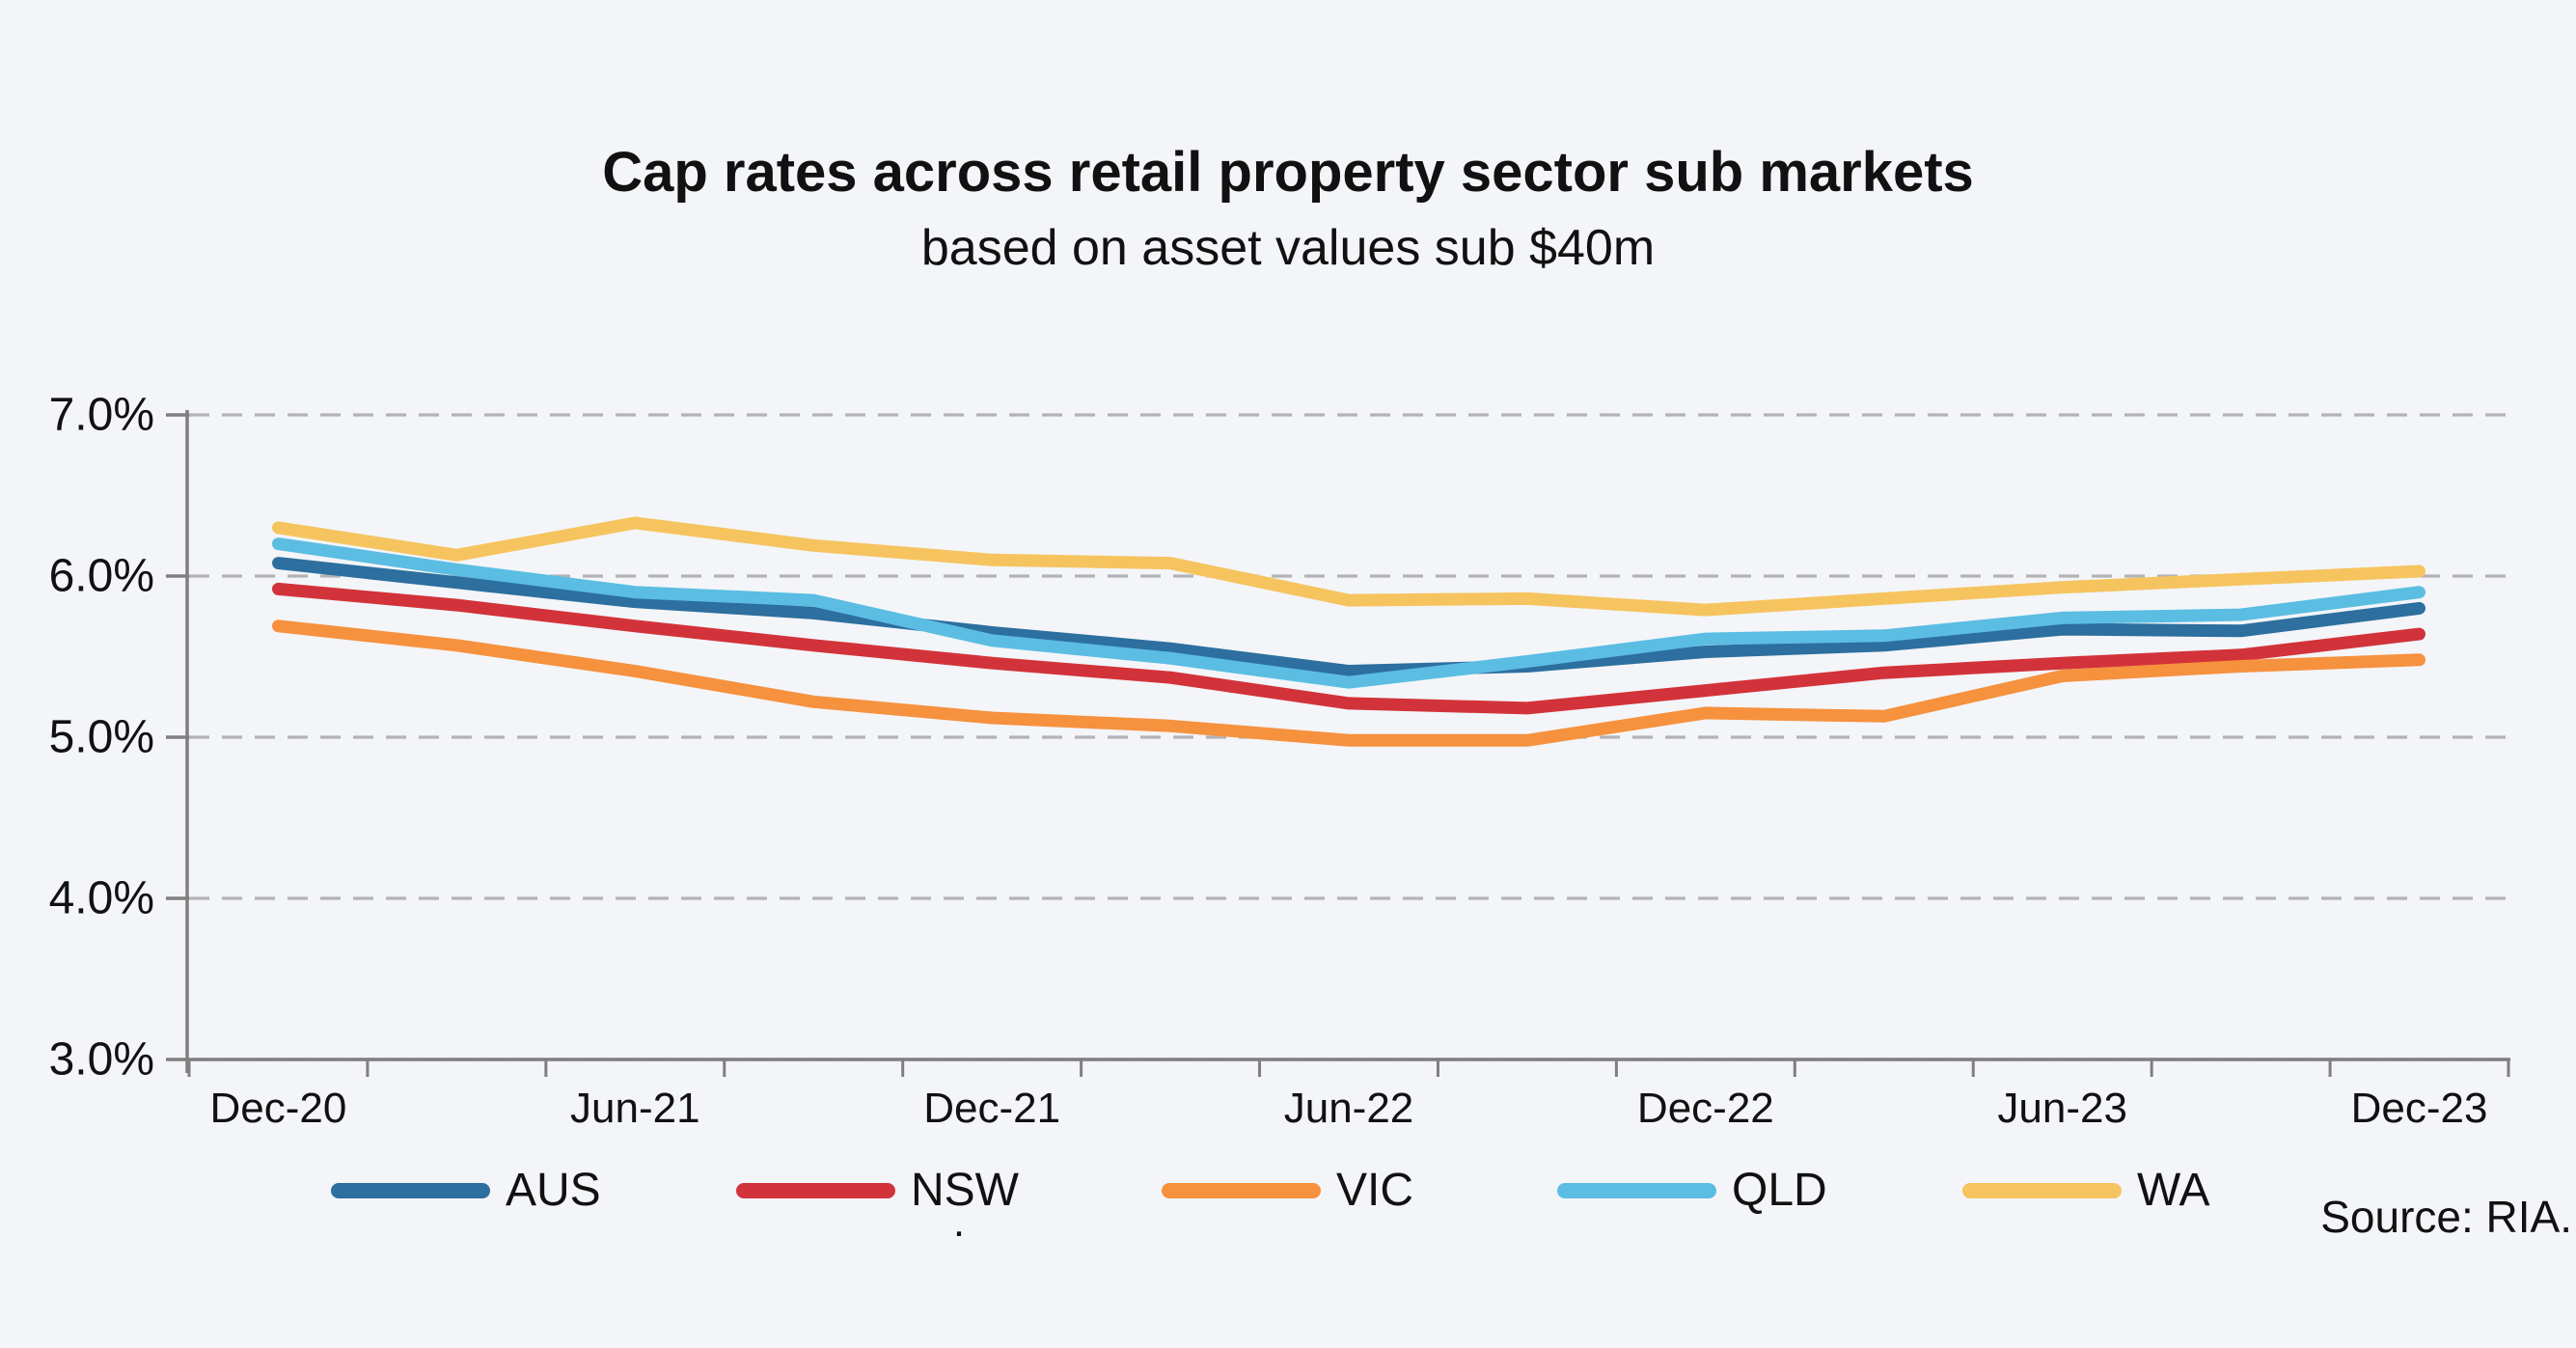 This screenshot has width=2576, height=1348. Describe the element at coordinates (1349, 1108) in the screenshot. I see `x-tick-label-Jun-22: Jun-22` at that location.